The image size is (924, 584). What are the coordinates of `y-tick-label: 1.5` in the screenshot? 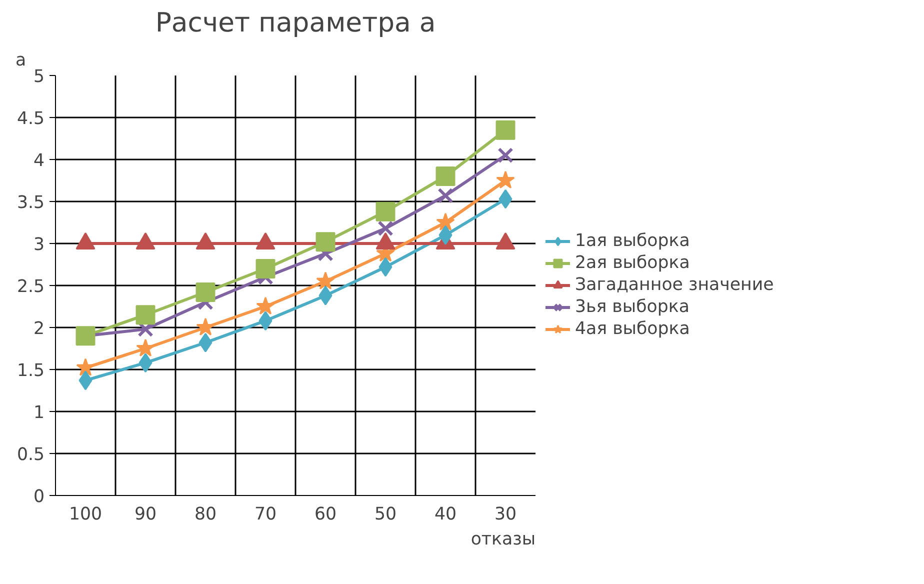 It's located at (30, 371).